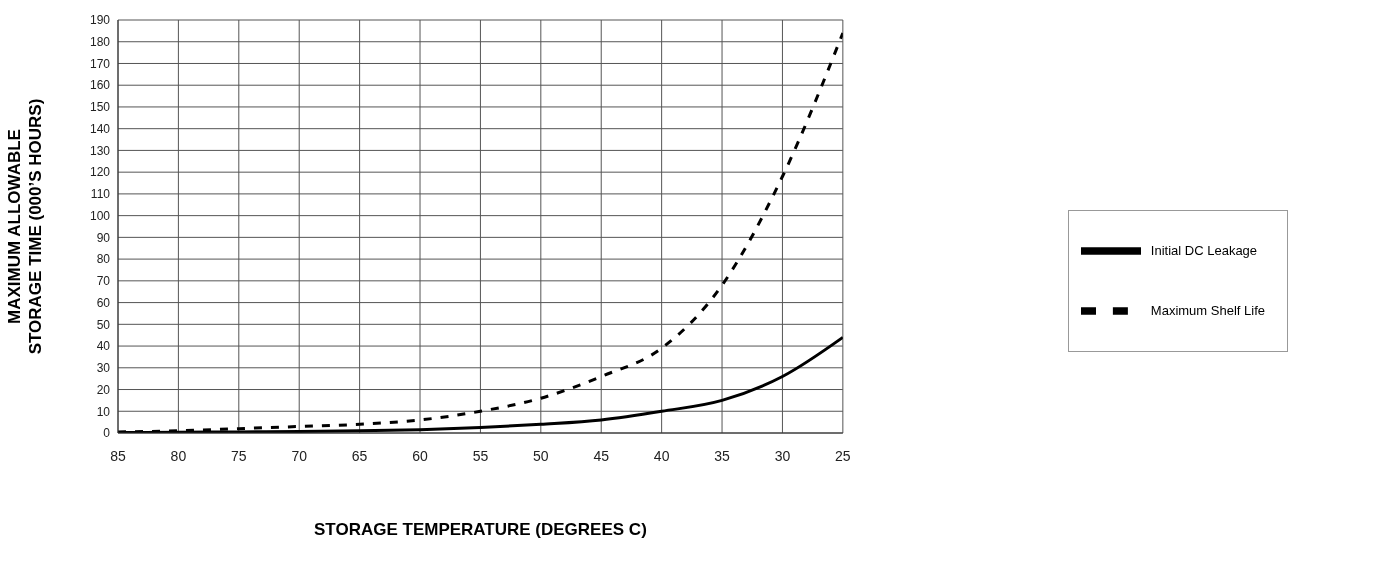  I want to click on x-tick-label: 85, so click(118, 455).